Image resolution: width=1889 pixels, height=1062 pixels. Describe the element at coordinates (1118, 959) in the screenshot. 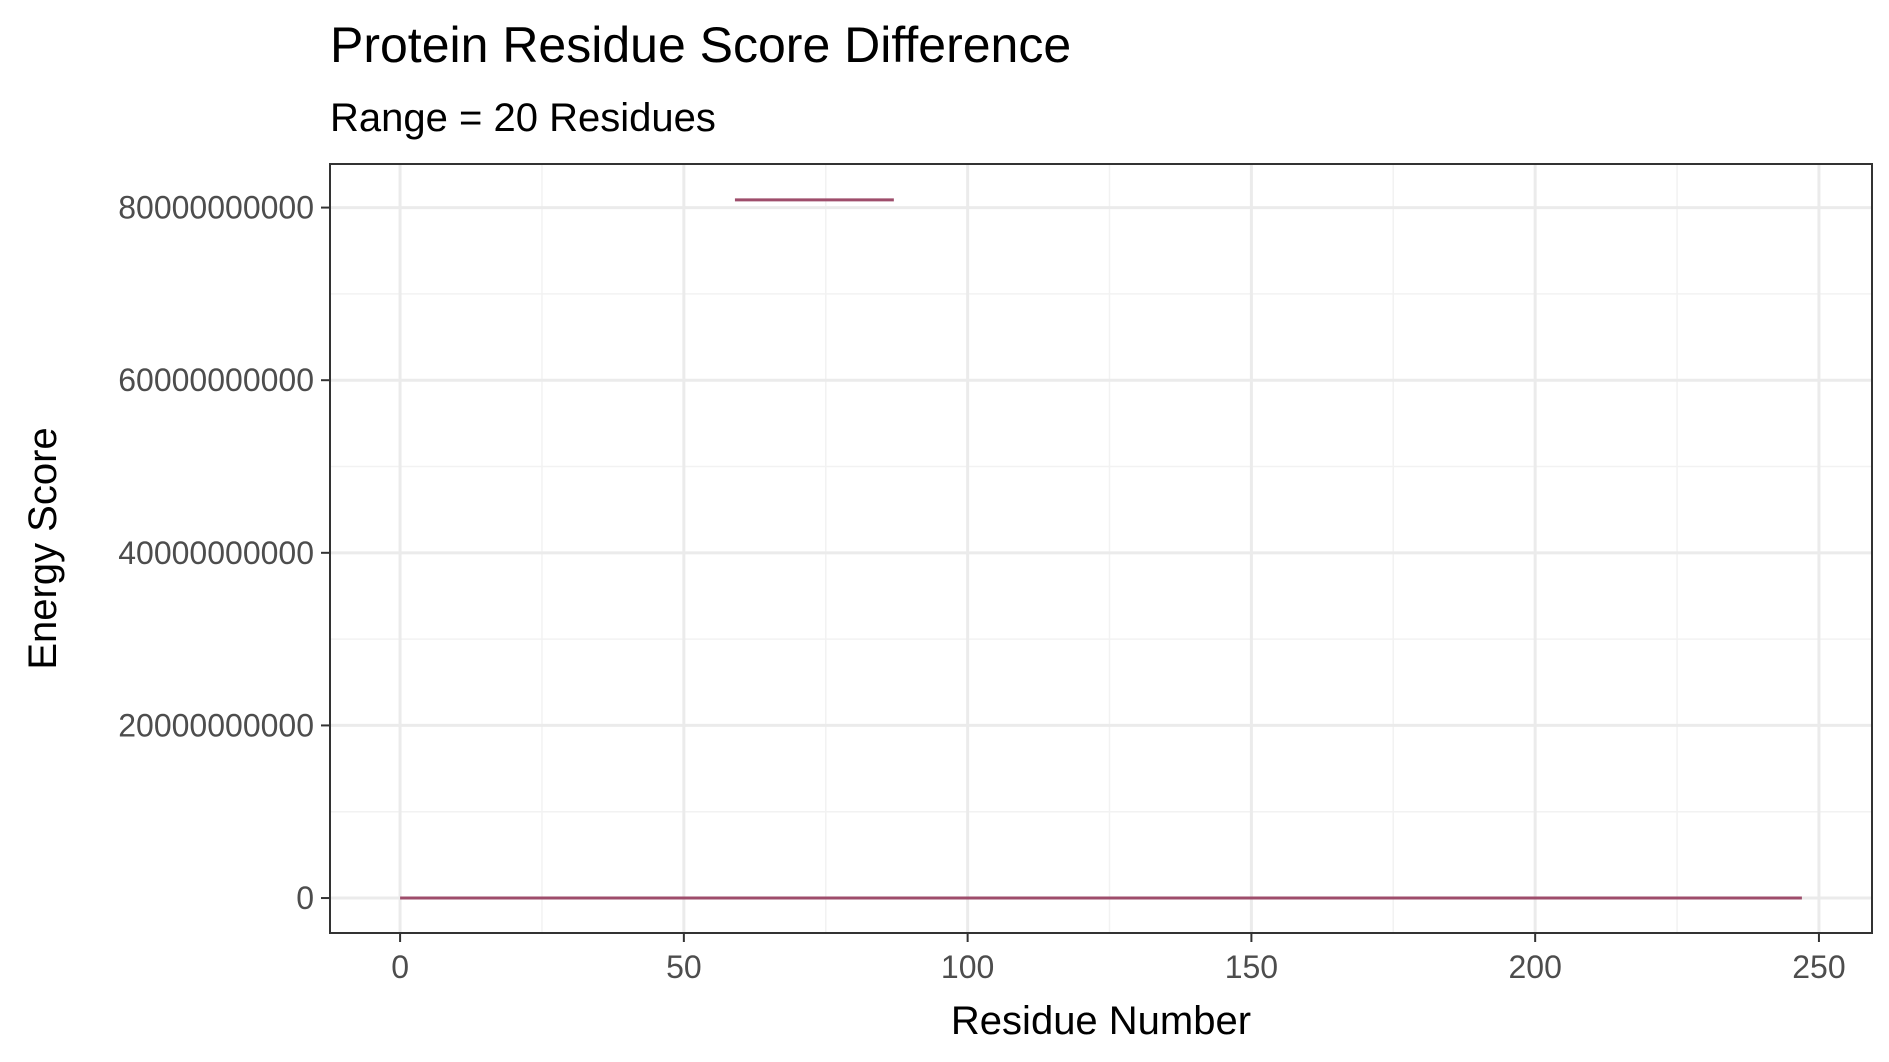

I see `x-axis-ticks: 0 50 100 150 200 250` at that location.